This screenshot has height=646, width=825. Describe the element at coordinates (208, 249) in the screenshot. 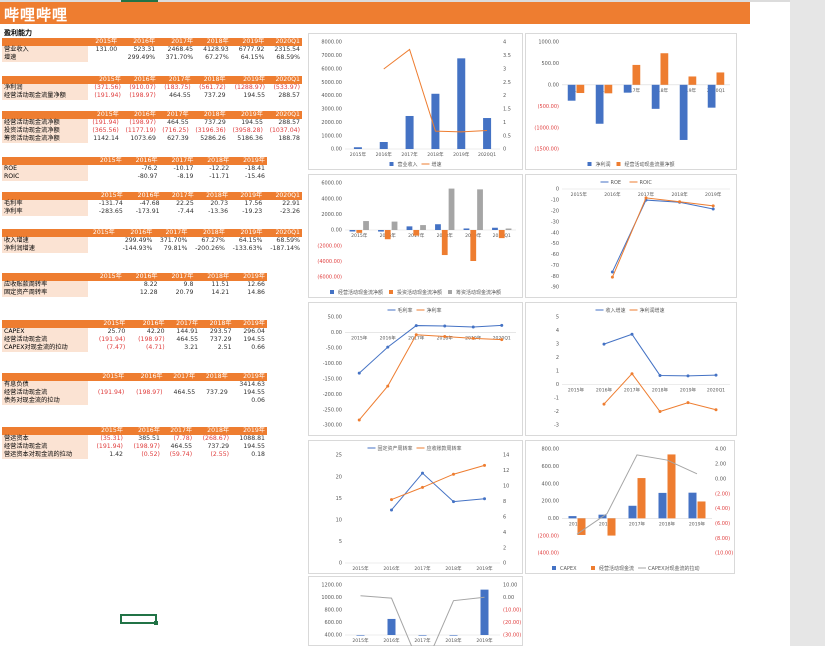

I see `table-cell: -200.26%` at that location.